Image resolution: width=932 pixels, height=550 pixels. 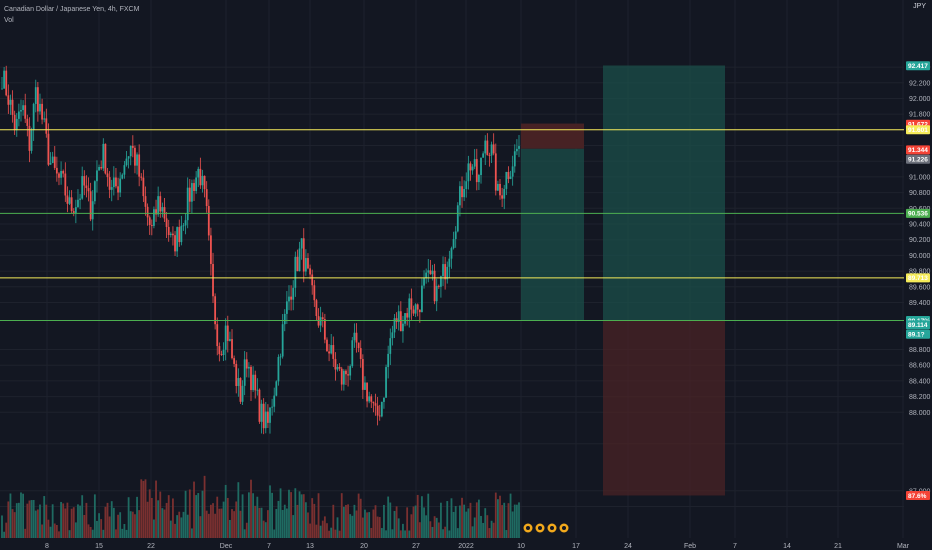 I want to click on volume-label: Vol, so click(x=9, y=20).